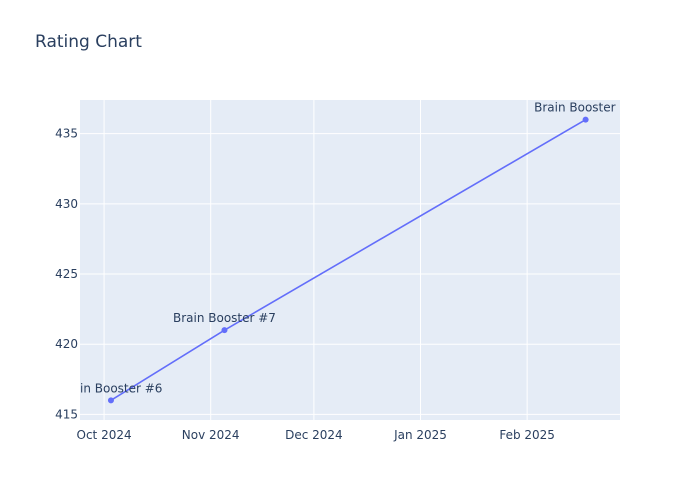 The image size is (700, 504). I want to click on y-tick-label: 415, so click(66, 414).